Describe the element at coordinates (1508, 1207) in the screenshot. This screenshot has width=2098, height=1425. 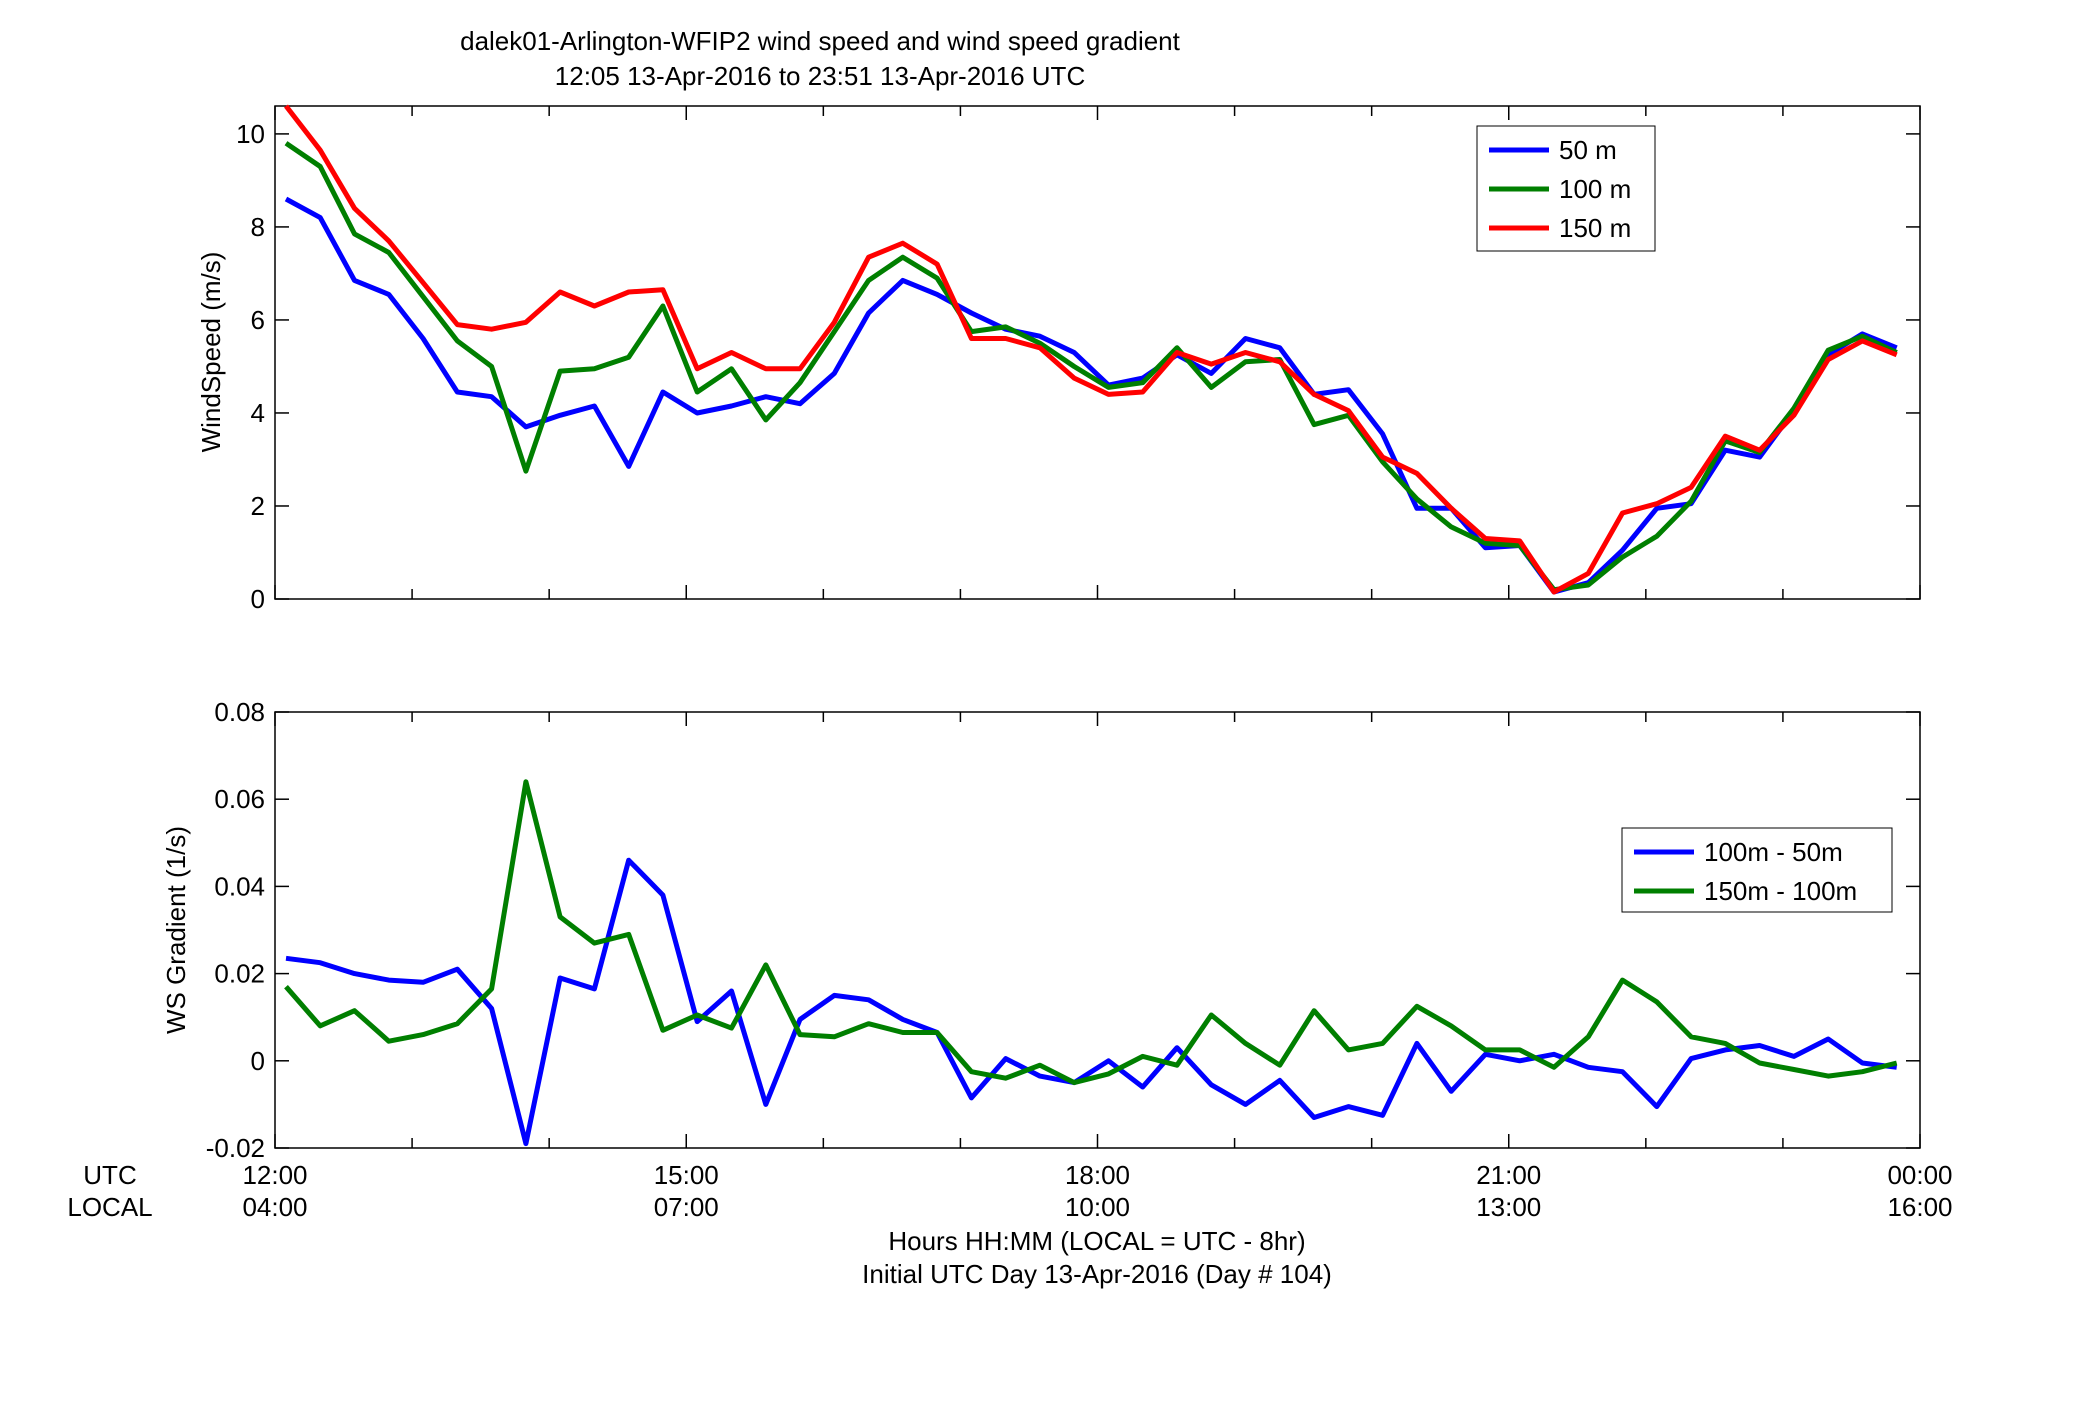
I see `local-tick-label: 13:00` at that location.